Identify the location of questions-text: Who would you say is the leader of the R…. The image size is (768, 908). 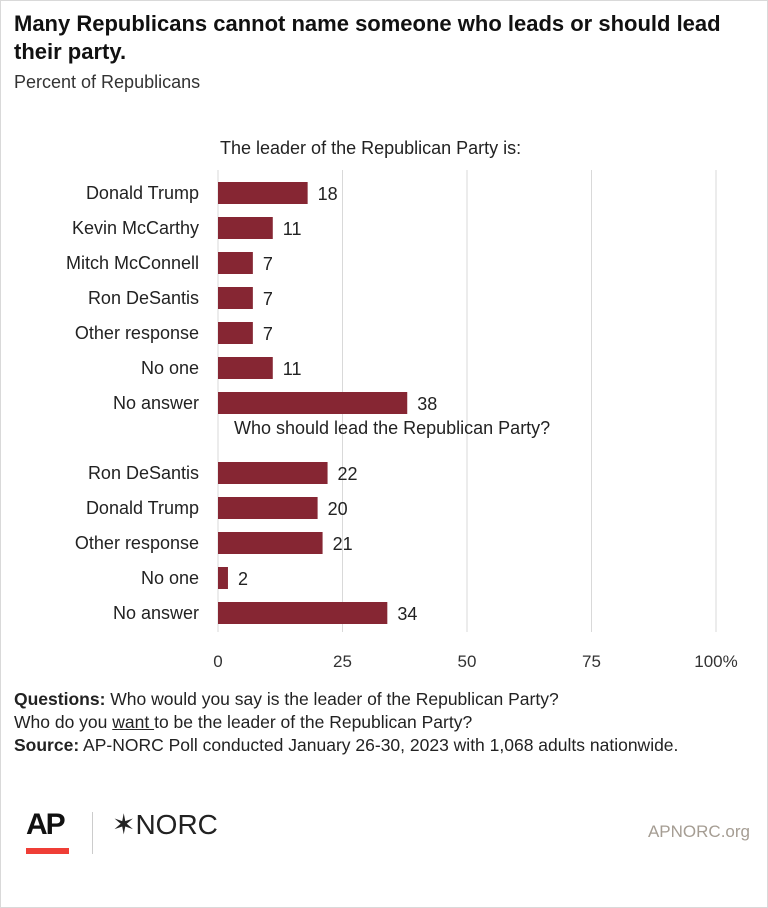
(332, 699).